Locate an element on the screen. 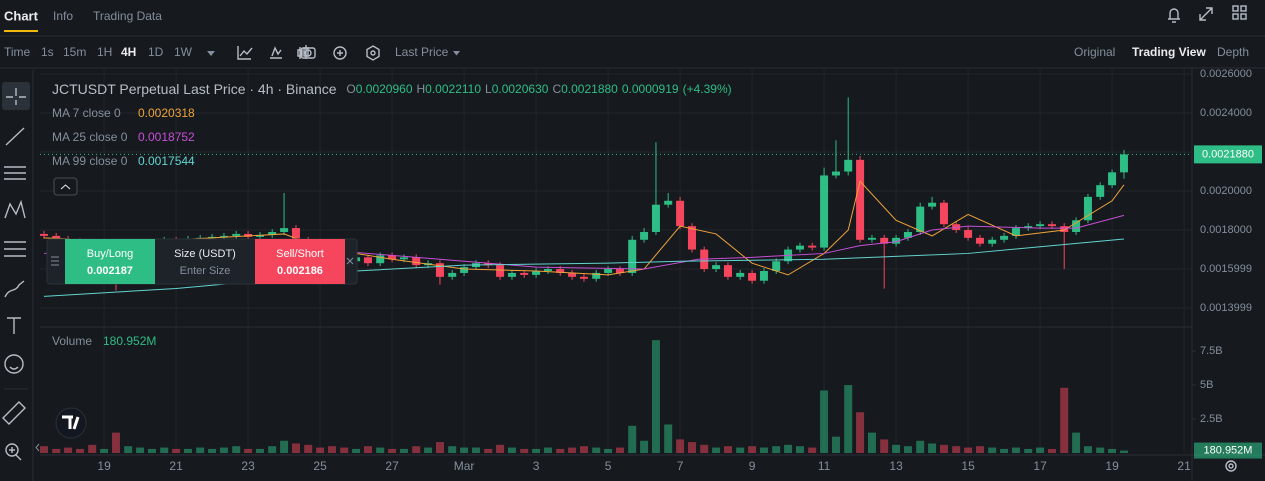 Image resolution: width=1265 pixels, height=481 pixels. sell-label: Sell/Short is located at coordinates (300, 254).